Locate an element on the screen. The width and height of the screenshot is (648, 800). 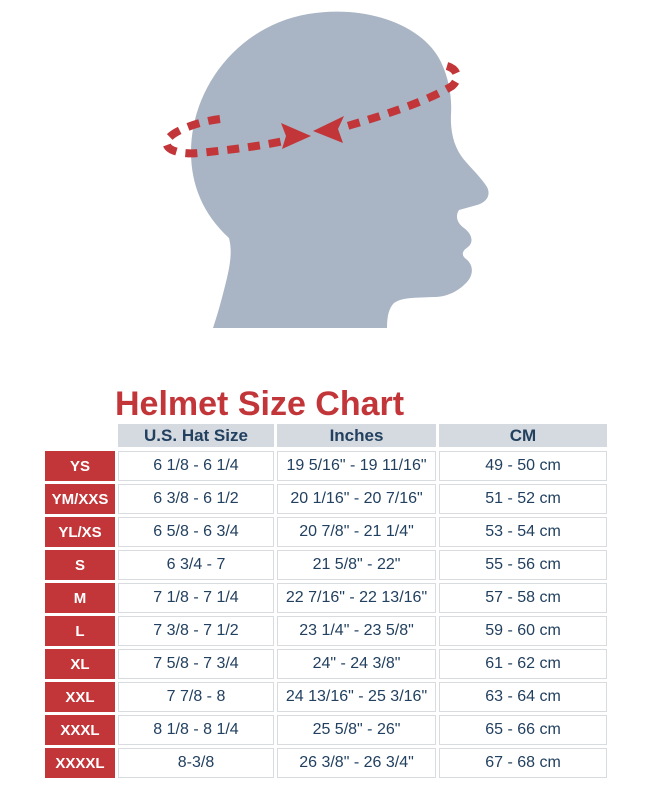
inches-cell: 22 7/16" - 22 13/16" is located at coordinates (356, 598).